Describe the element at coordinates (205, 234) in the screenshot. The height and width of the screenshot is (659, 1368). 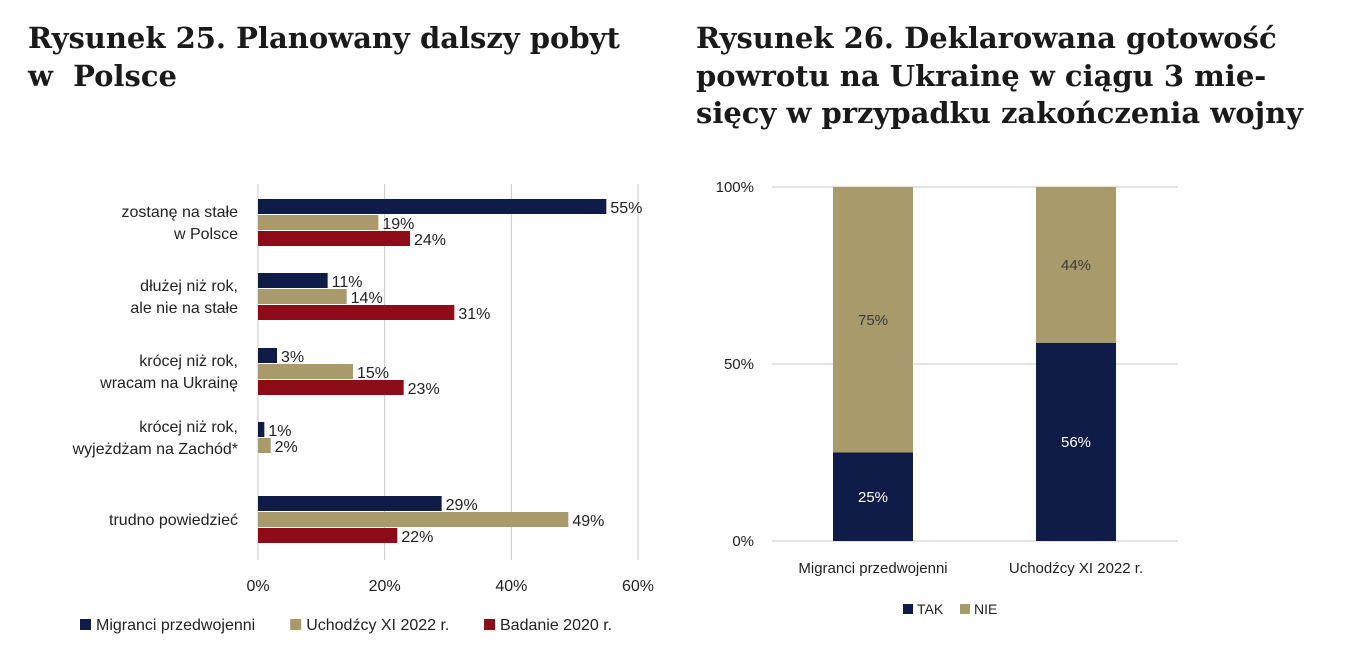
I see `category-label: w Polsce` at that location.